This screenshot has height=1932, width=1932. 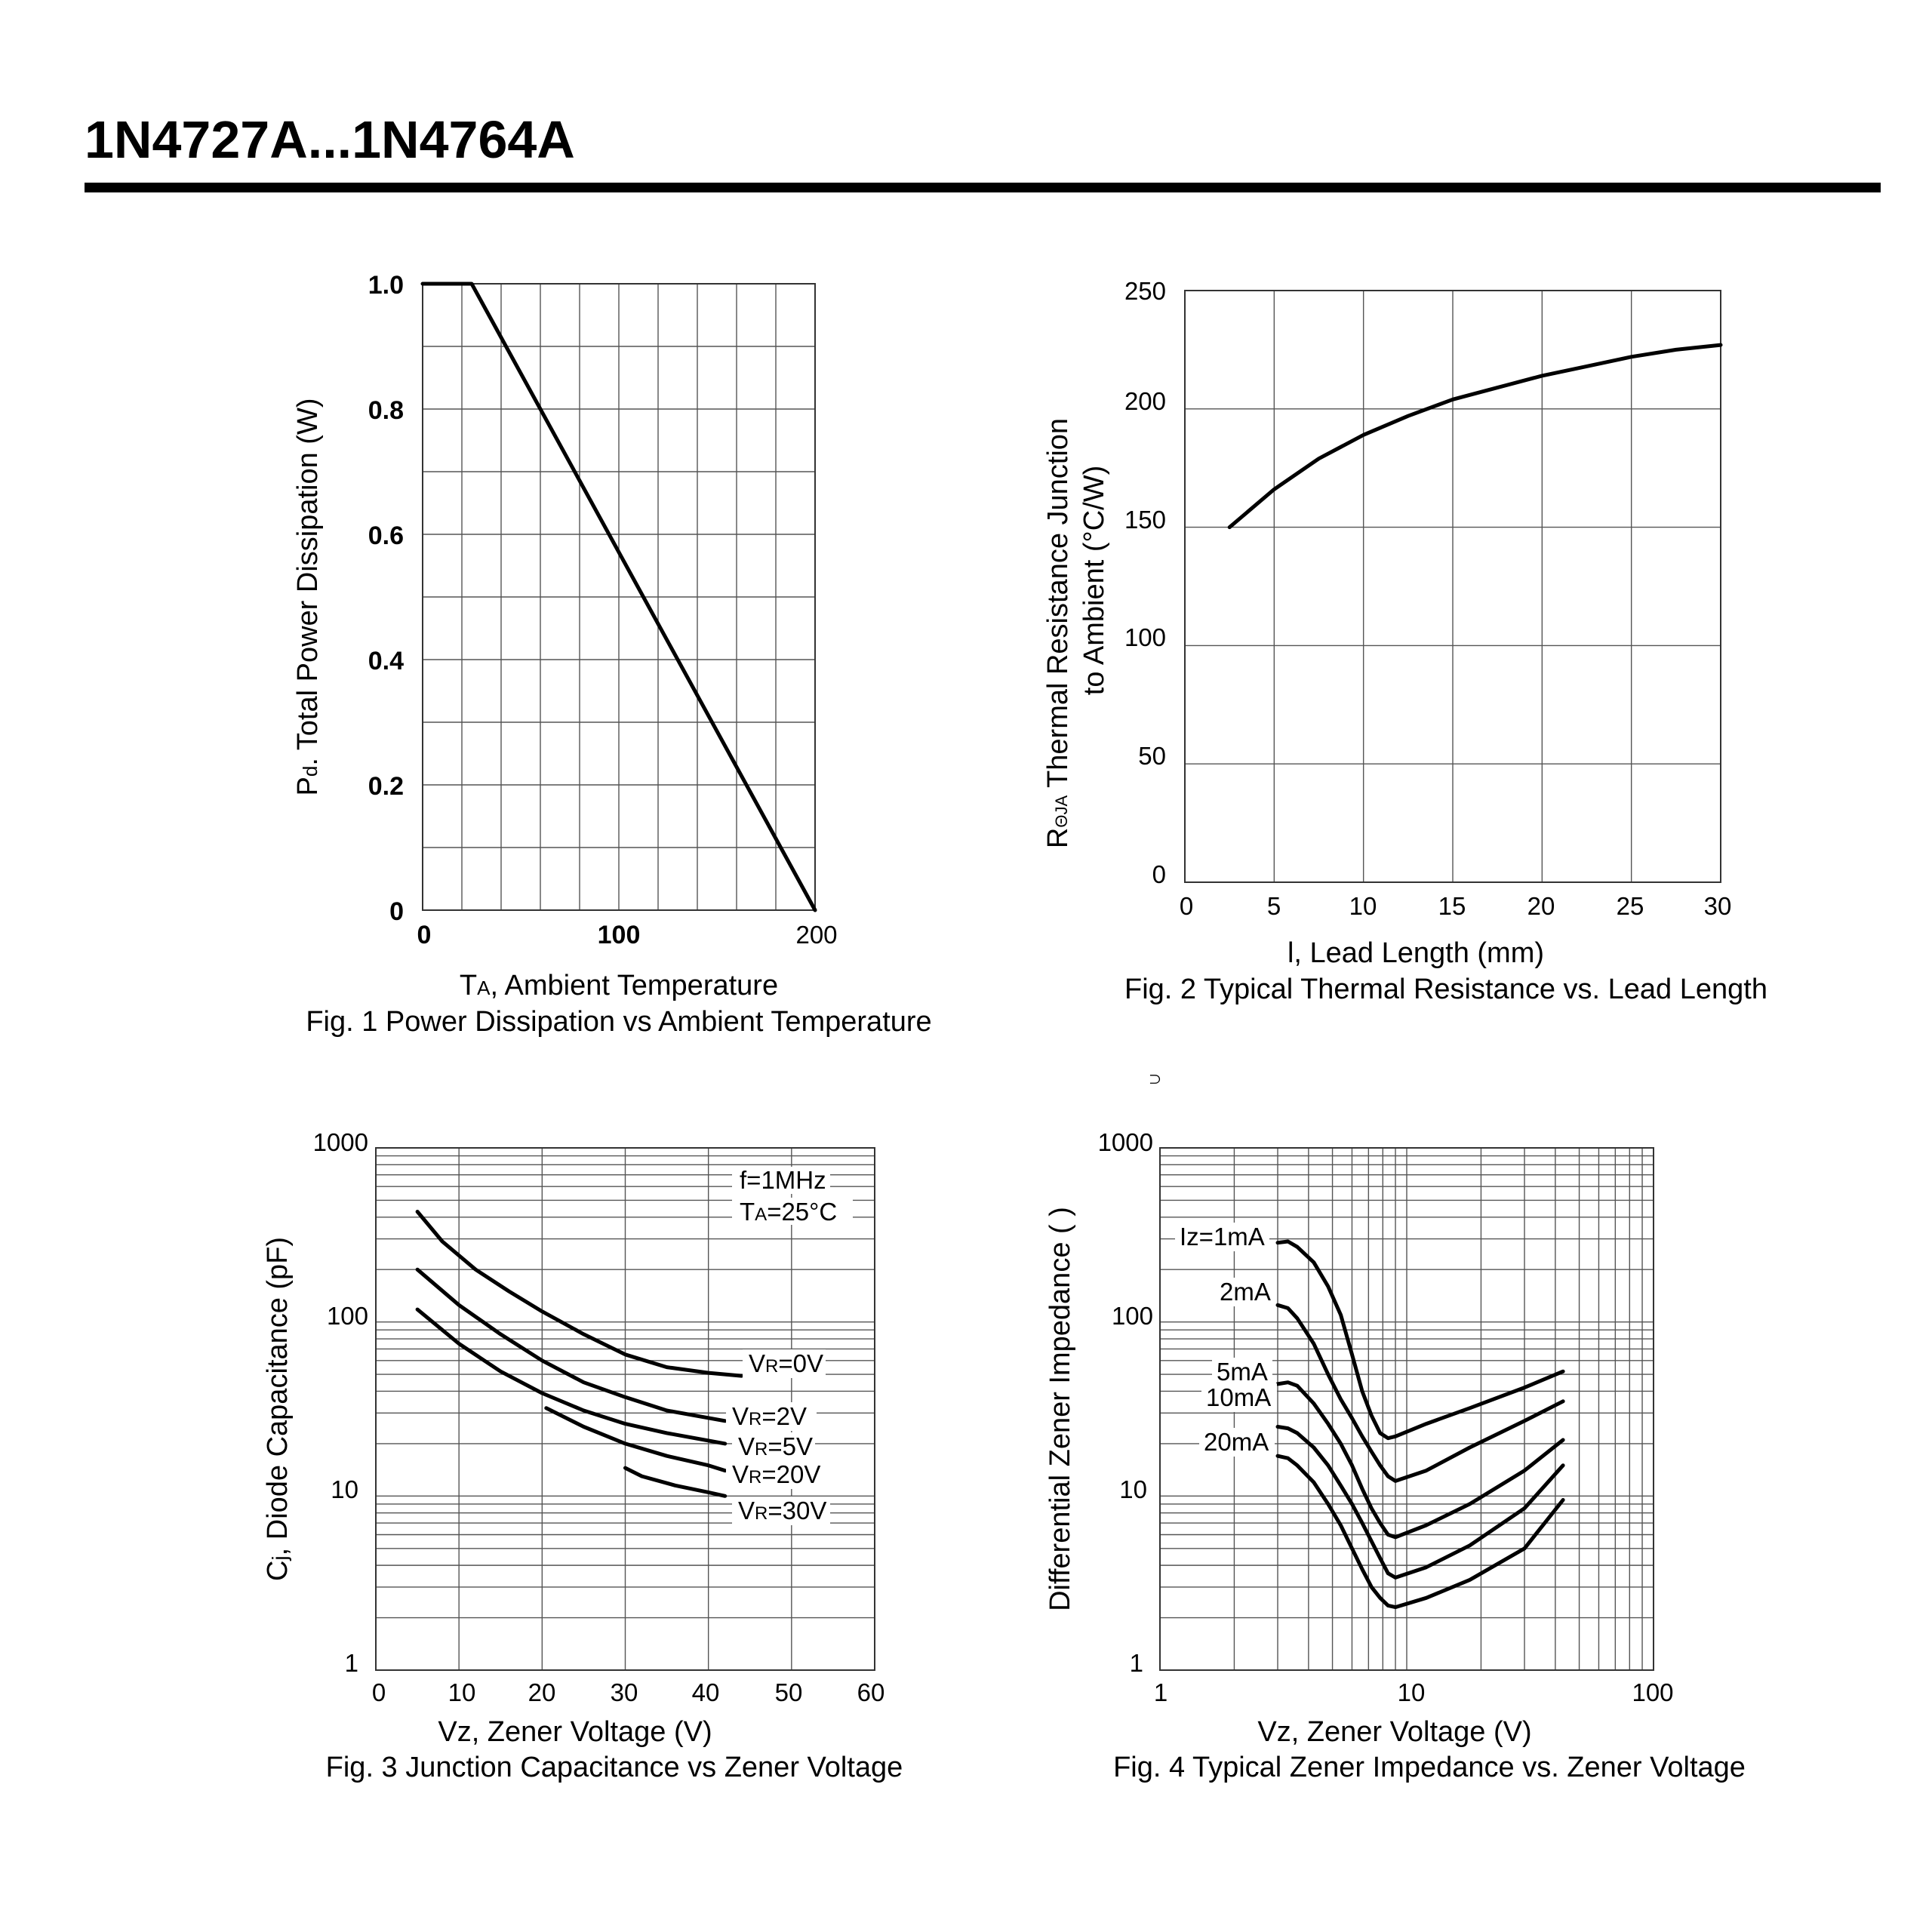 I want to click on ytick-label: 250, so click(x=1145, y=291).